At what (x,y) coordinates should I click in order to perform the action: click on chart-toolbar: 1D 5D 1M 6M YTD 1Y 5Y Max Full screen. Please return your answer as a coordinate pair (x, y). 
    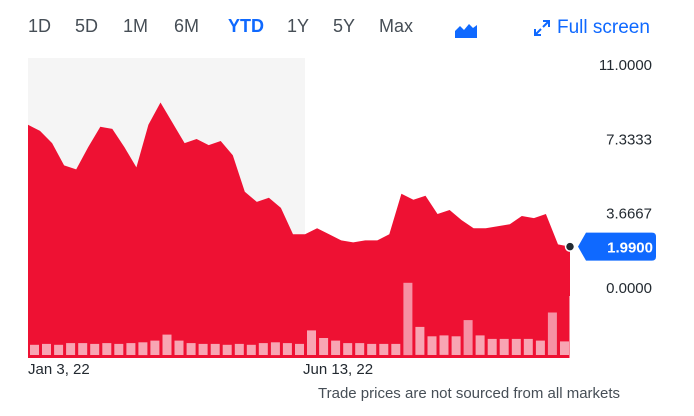
    Looking at the image, I should click on (347, 30).